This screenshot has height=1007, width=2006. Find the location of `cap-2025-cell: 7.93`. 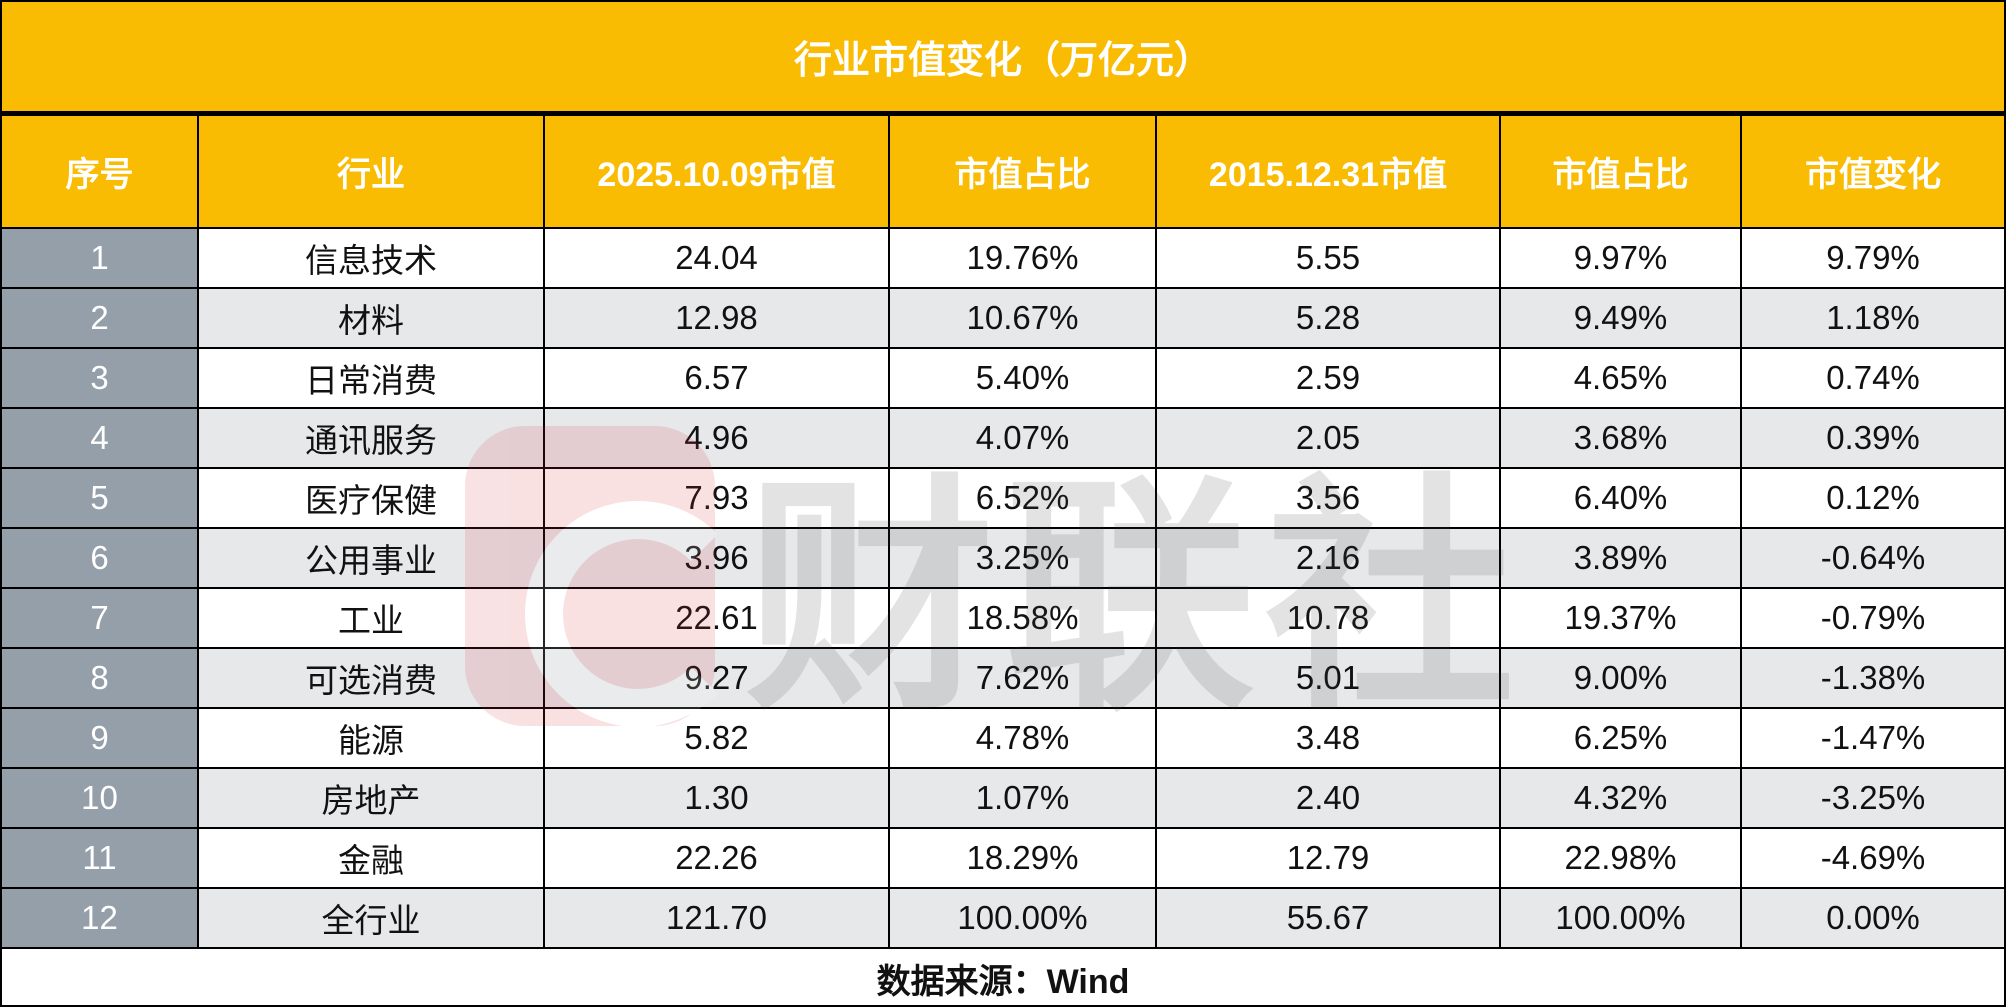

cap-2025-cell: 7.93 is located at coordinates (716, 498).